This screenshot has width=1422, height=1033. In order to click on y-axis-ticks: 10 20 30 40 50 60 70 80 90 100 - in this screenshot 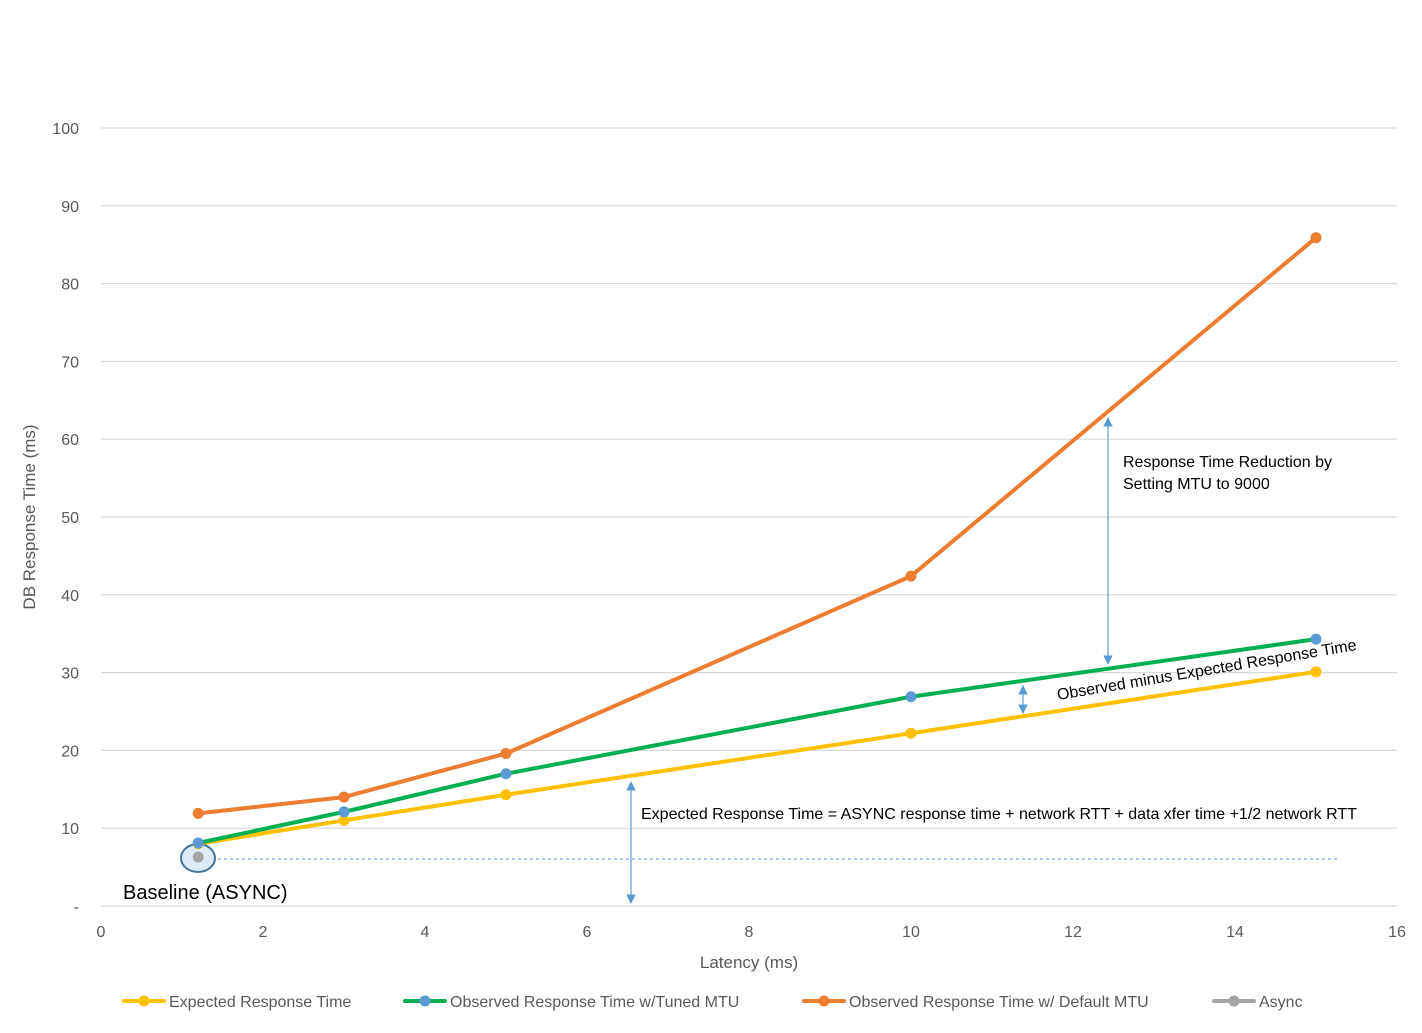, I will do `click(65, 518)`.